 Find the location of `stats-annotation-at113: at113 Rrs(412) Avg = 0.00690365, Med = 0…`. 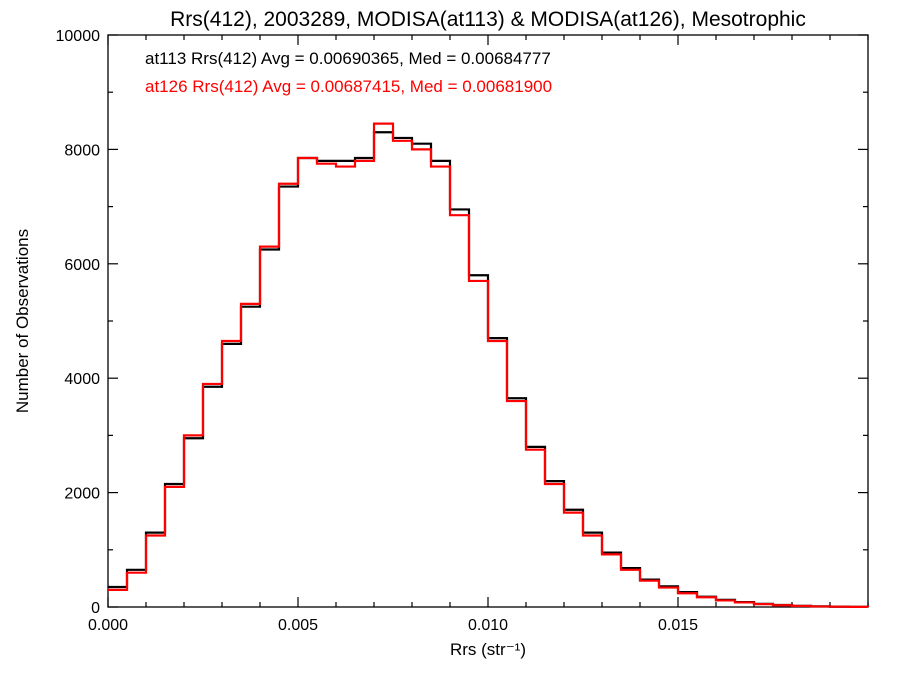

stats-annotation-at113: at113 Rrs(412) Avg = 0.00690365, Med = 0… is located at coordinates (348, 58).